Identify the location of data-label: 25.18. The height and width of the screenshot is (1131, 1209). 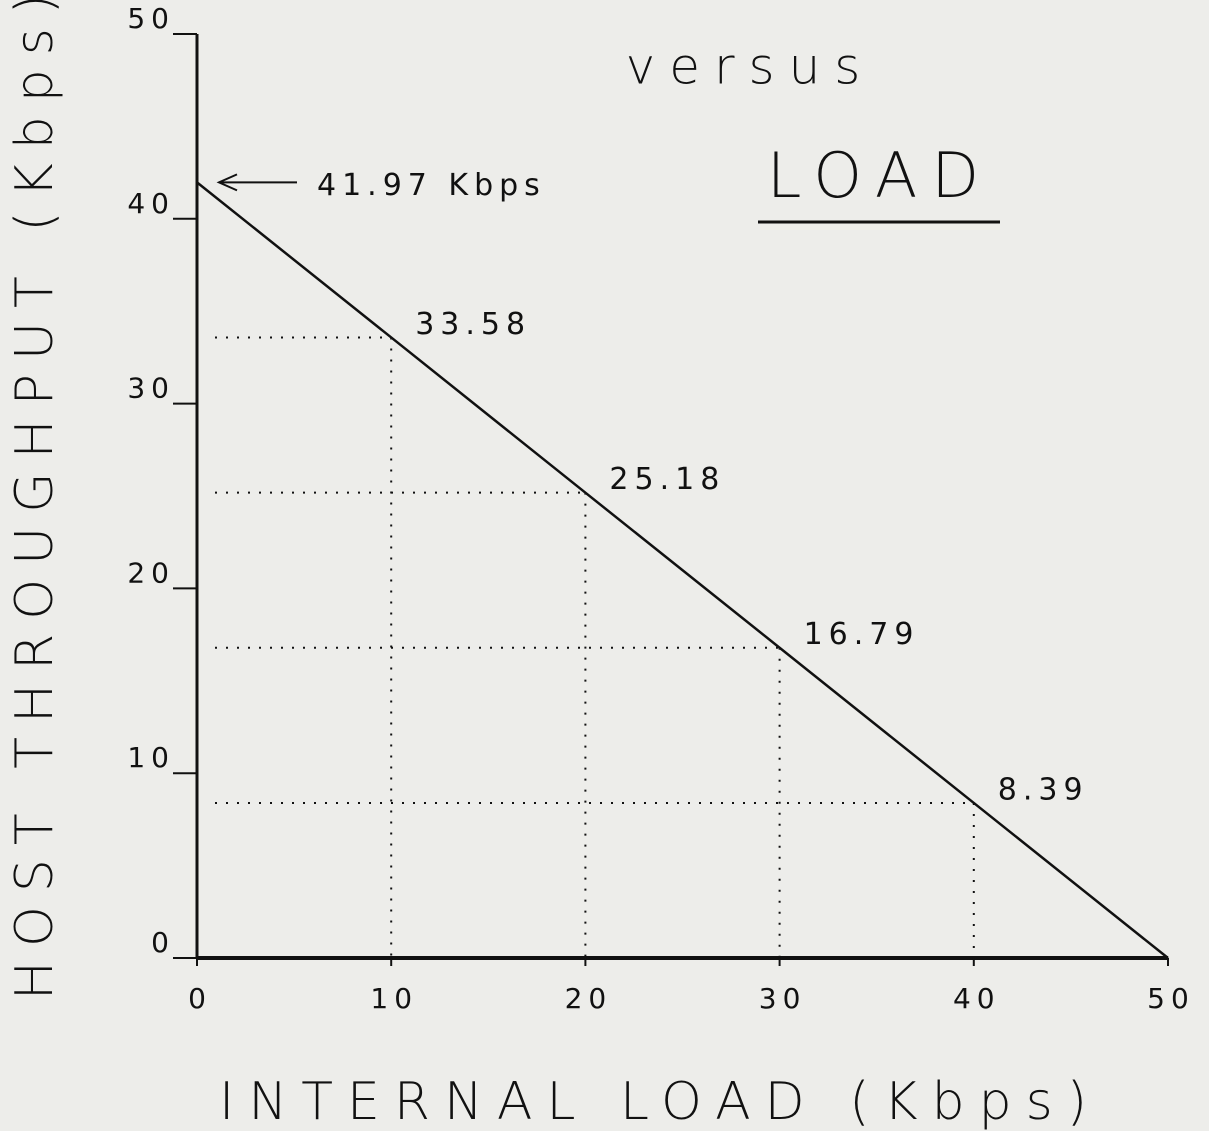
(667, 479).